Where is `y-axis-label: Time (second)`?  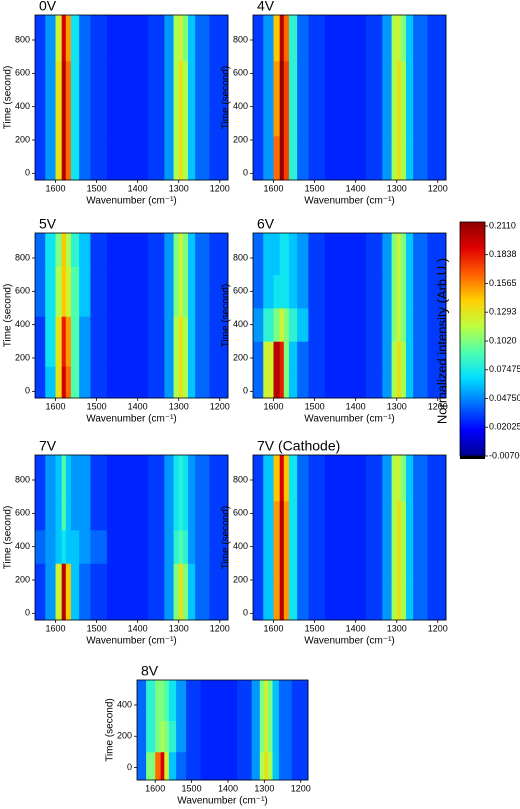
y-axis-label: Time (second) is located at coordinates (8, 538).